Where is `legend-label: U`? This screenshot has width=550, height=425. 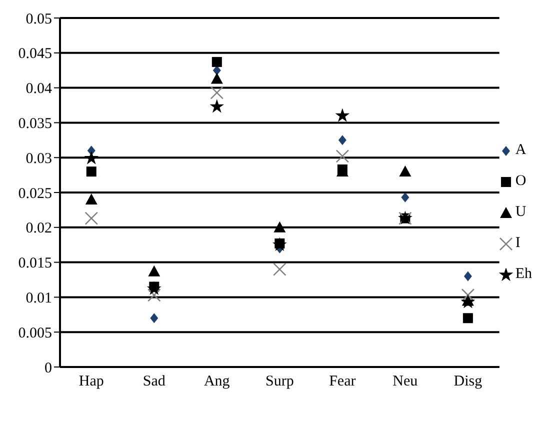 legend-label: U is located at coordinates (520, 212).